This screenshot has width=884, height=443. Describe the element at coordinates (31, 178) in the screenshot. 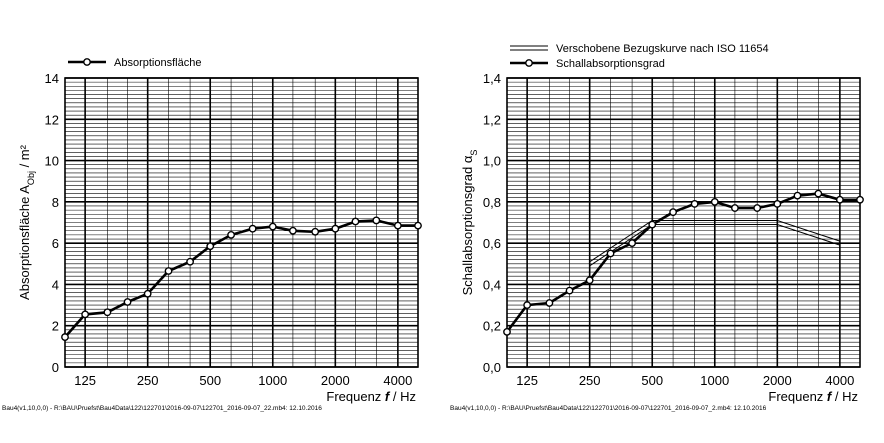

I see `y-axis-label-sub: Obj` at that location.